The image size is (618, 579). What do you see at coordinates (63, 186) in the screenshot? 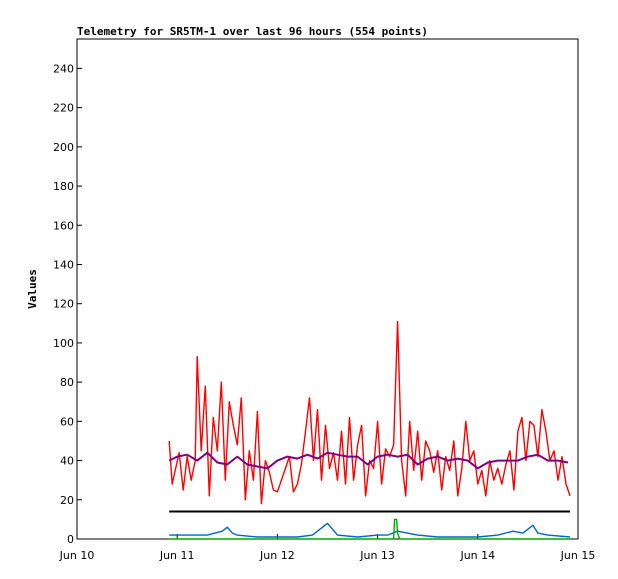
I see `y-tick-label: 180` at bounding box center [63, 186].